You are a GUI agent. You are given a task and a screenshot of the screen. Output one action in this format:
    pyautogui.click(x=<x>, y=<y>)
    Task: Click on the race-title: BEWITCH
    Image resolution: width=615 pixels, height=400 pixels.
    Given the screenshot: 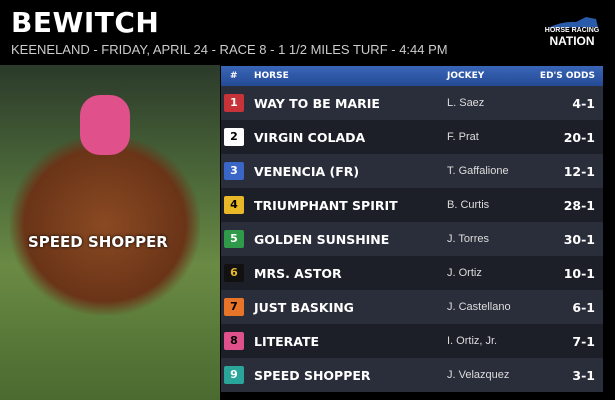 What is the action you would take?
    pyautogui.click(x=85, y=22)
    